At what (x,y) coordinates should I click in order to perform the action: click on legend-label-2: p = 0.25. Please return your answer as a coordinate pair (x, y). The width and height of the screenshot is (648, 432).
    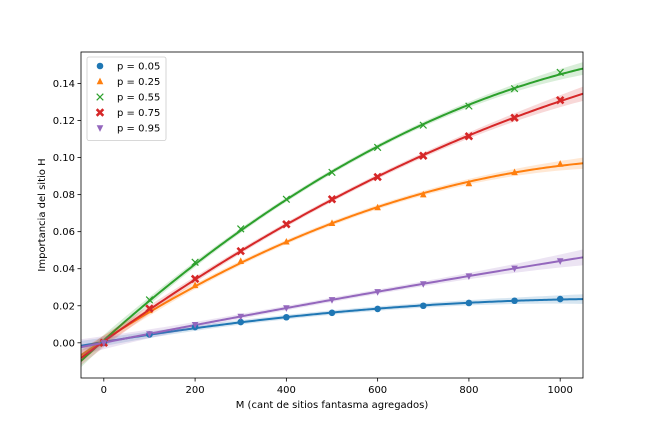
    Looking at the image, I should click on (138, 82).